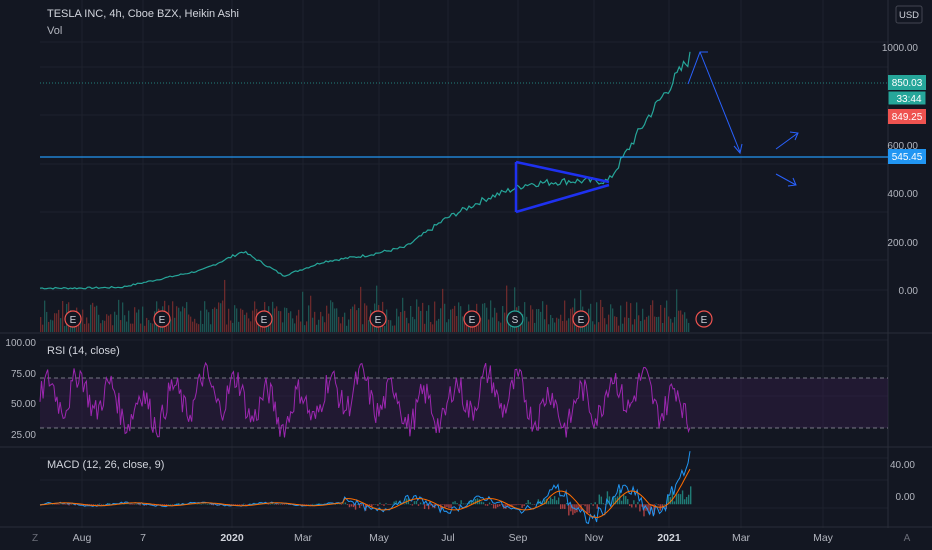 Image resolution: width=932 pixels, height=550 pixels. I want to click on time-tick: Sep, so click(518, 538).